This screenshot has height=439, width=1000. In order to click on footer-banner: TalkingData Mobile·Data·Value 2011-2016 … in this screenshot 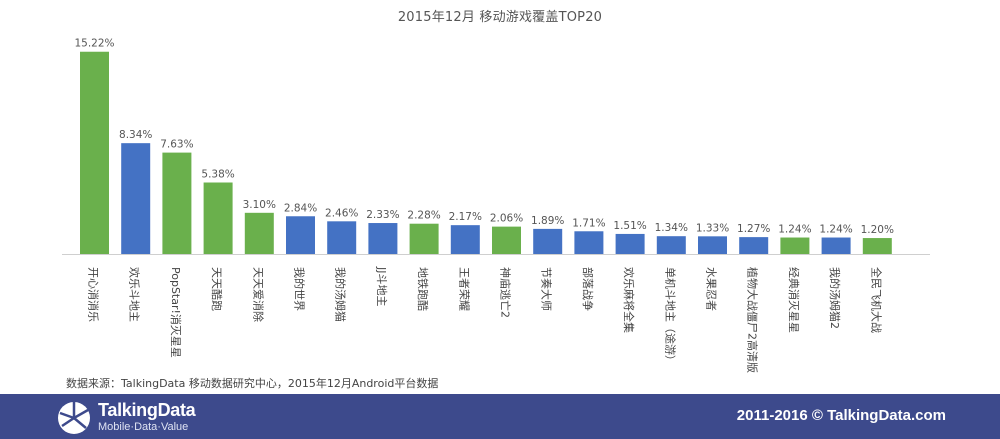, I will do `click(500, 416)`.